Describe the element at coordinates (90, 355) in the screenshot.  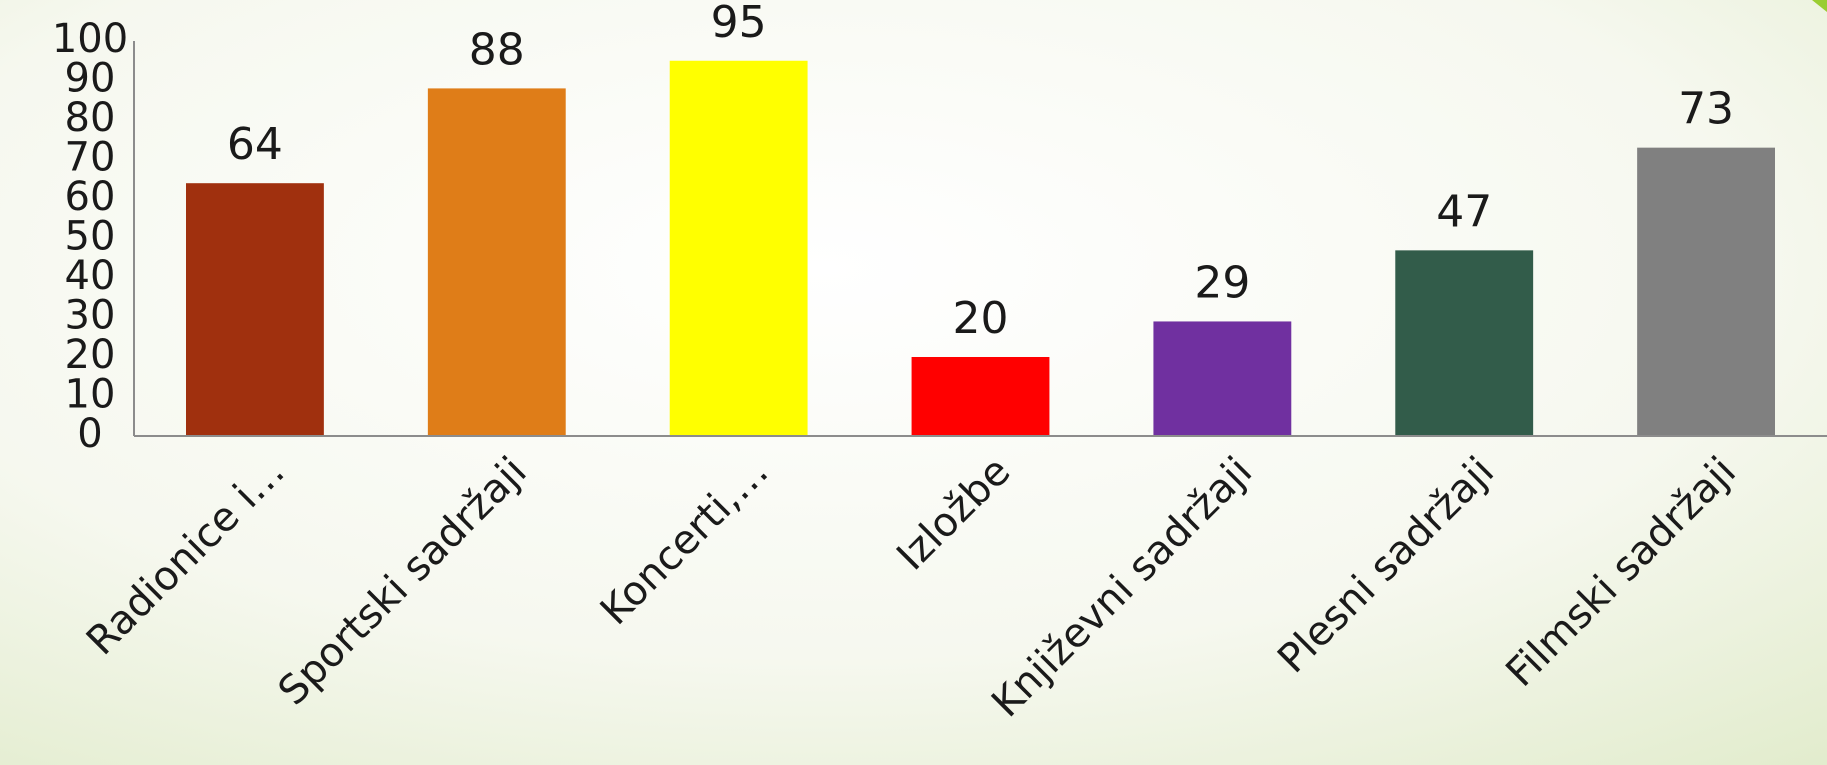
I see `y-tick-label: 20` at that location.